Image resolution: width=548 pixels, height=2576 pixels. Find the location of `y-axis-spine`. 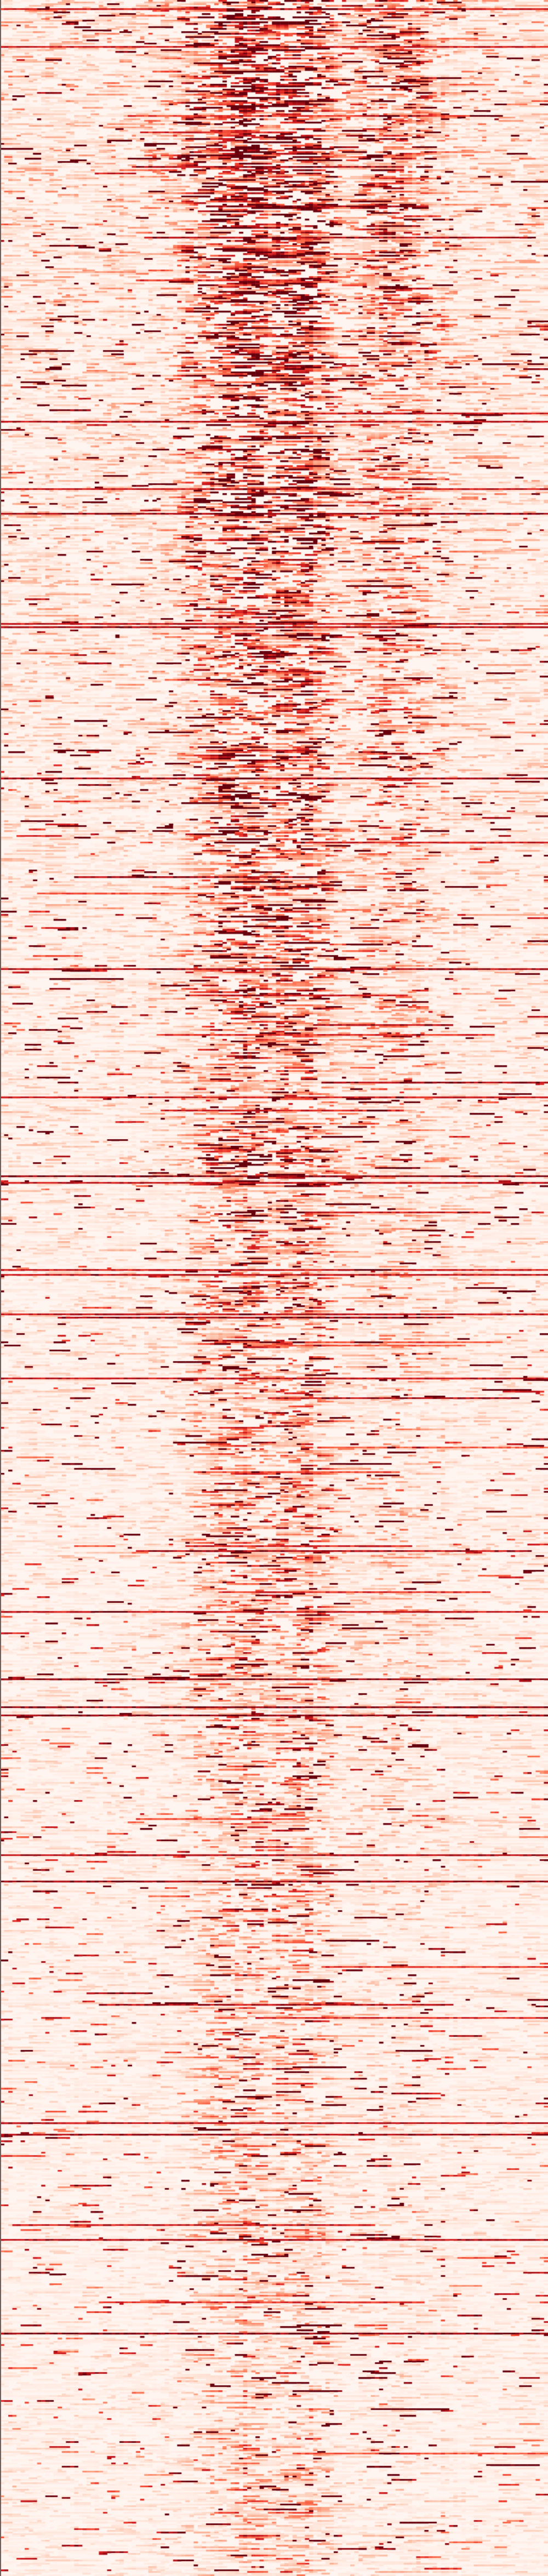

y-axis-spine is located at coordinates (0, 1288).